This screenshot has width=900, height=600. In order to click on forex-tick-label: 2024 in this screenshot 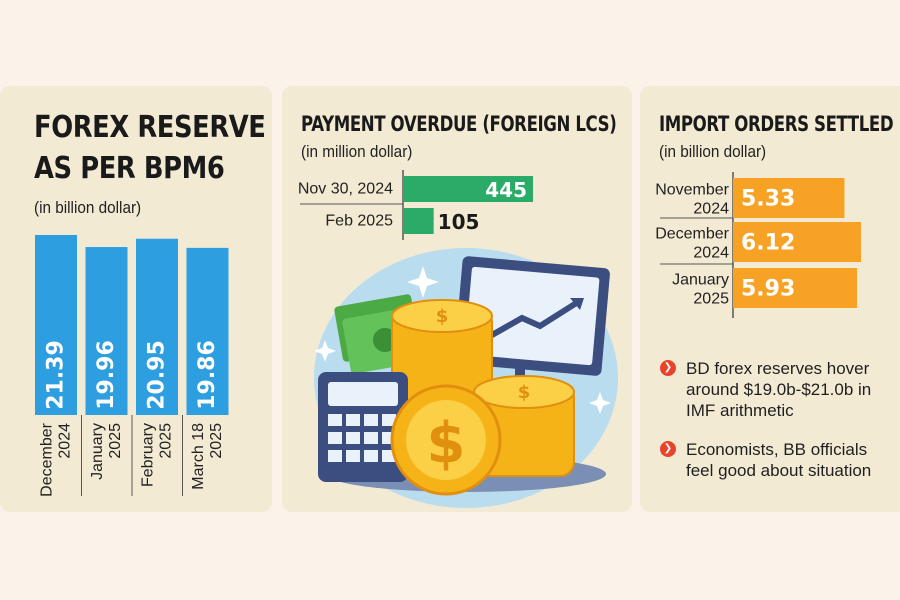, I will do `click(65, 441)`.